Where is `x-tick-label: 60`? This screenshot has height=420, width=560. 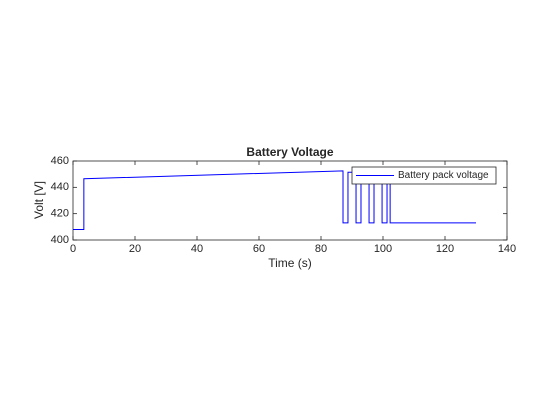 x-tick-label: 60 is located at coordinates (259, 249).